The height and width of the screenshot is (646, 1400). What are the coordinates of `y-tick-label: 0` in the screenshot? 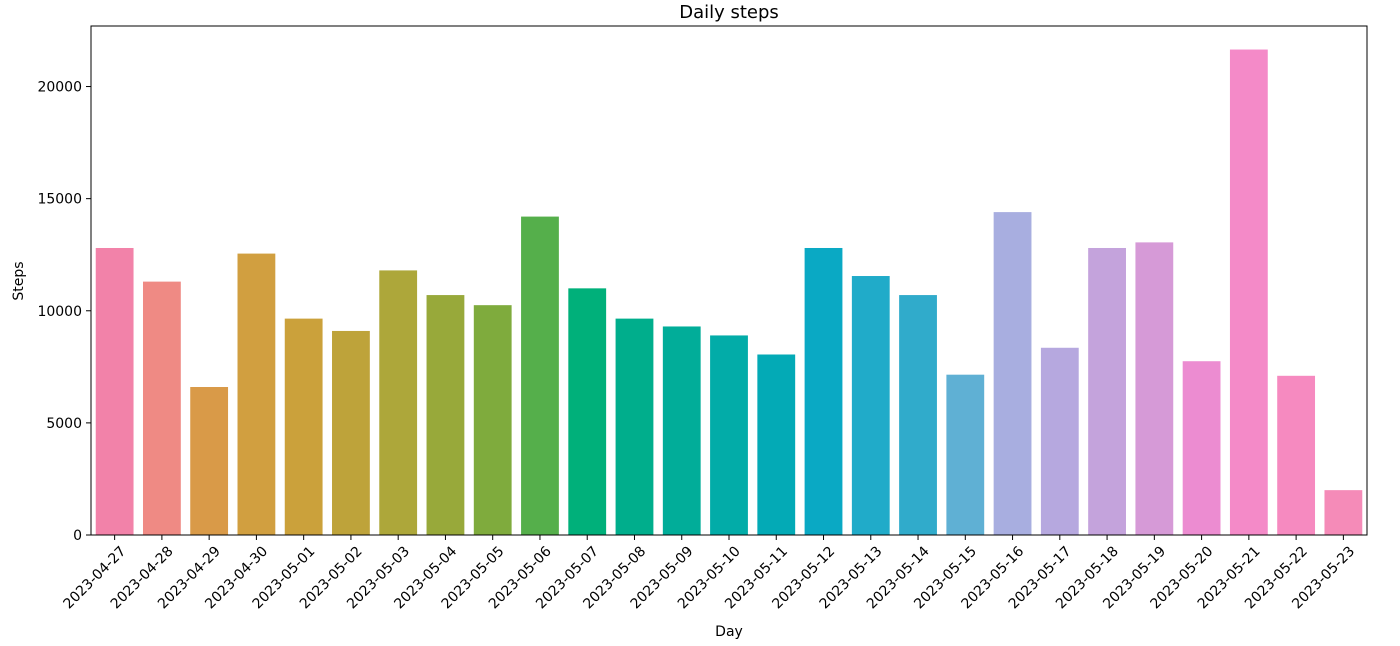 It's located at (77, 536).